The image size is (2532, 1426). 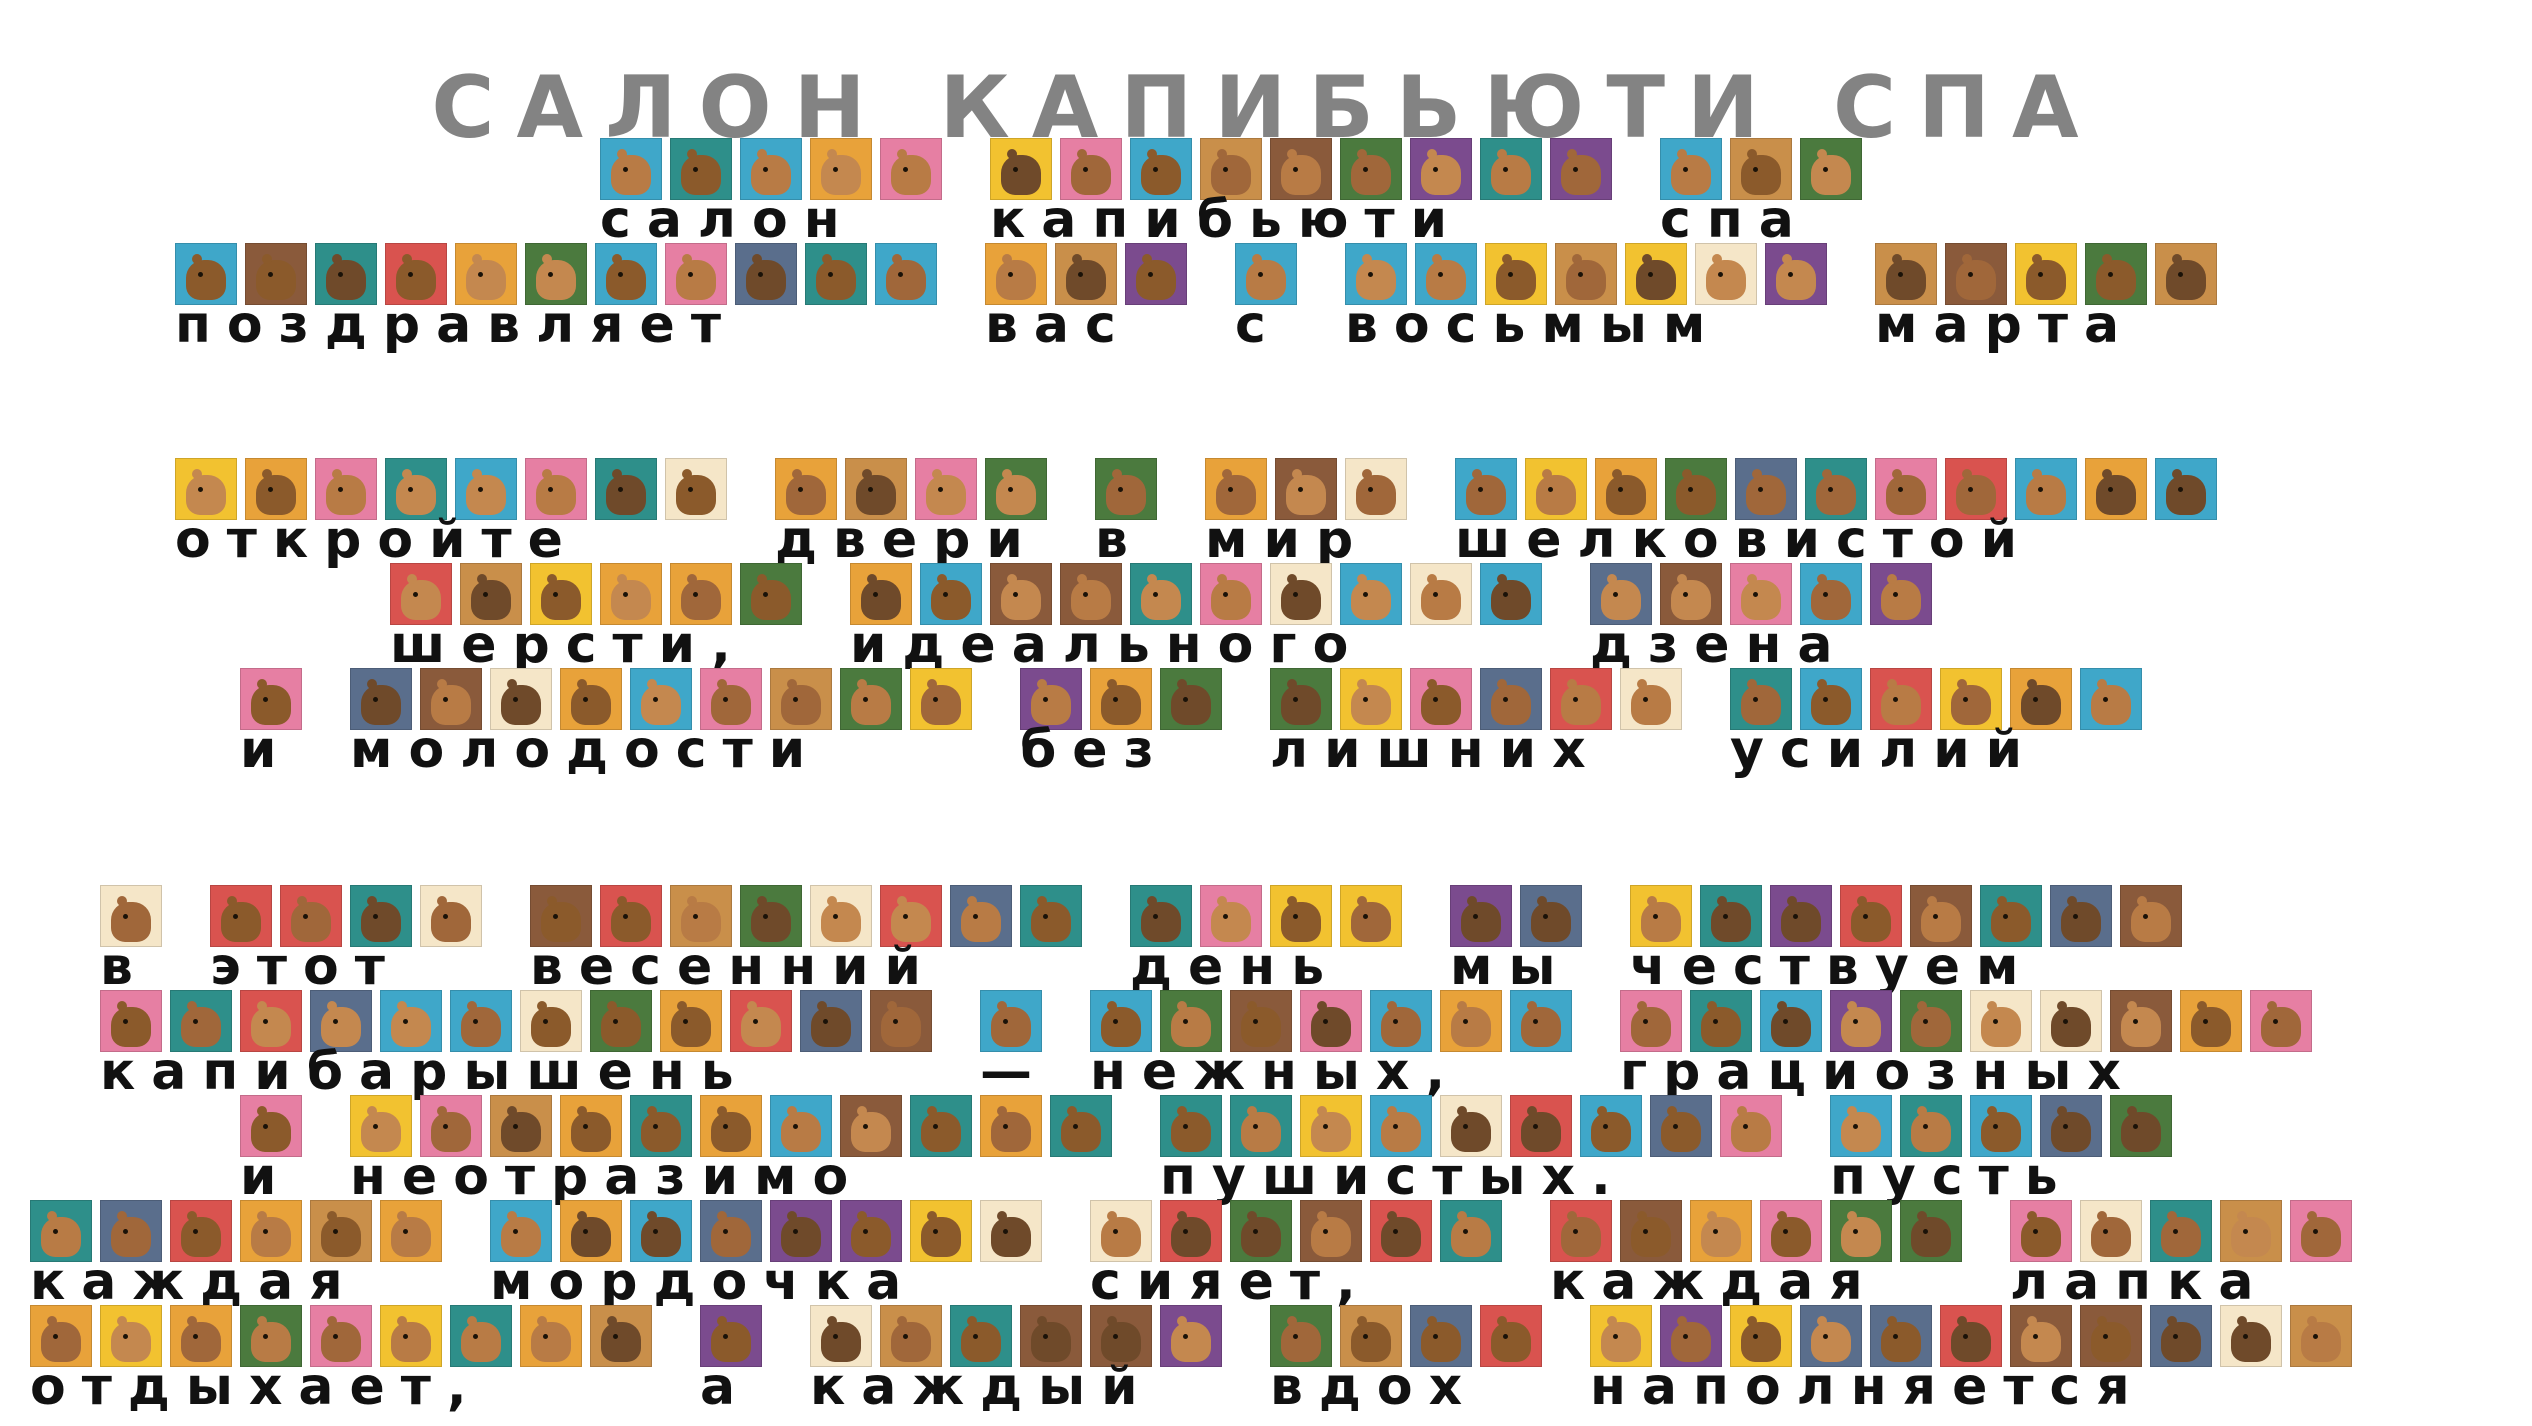 What do you see at coordinates (1714, 1282) in the screenshot?
I see `handwritten-word: каждая` at bounding box center [1714, 1282].